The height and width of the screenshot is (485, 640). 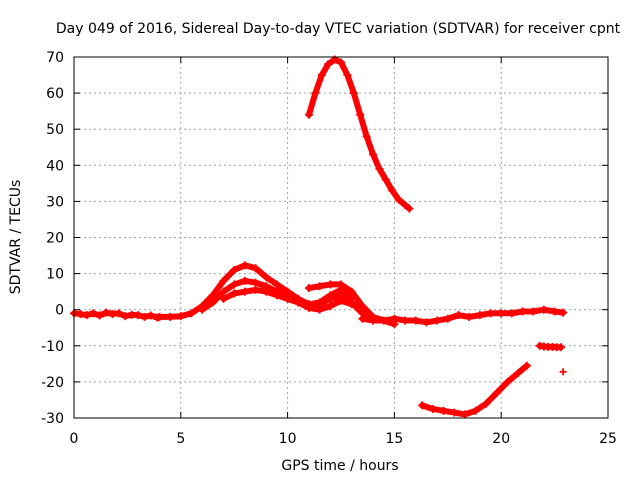 I want to click on y-tick-label: 20, so click(x=55, y=239).